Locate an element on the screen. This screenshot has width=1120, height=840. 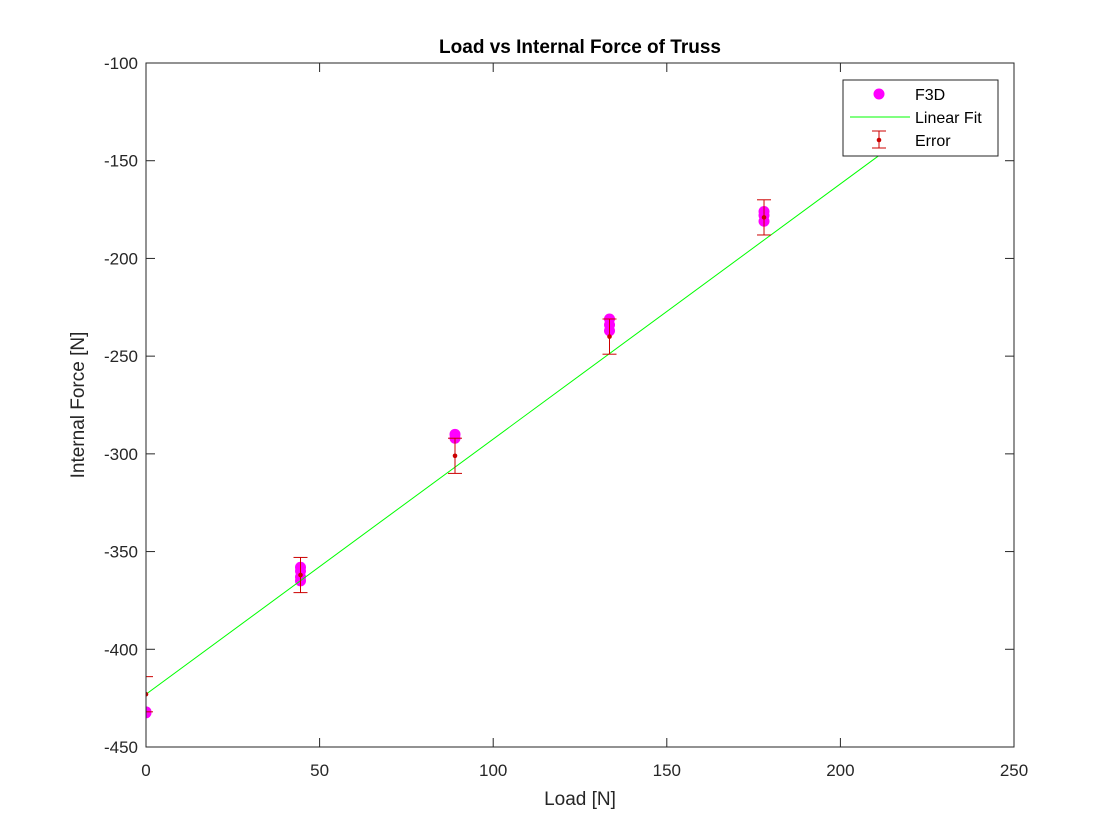
y-tick-label: -450 is located at coordinates (121, 747).